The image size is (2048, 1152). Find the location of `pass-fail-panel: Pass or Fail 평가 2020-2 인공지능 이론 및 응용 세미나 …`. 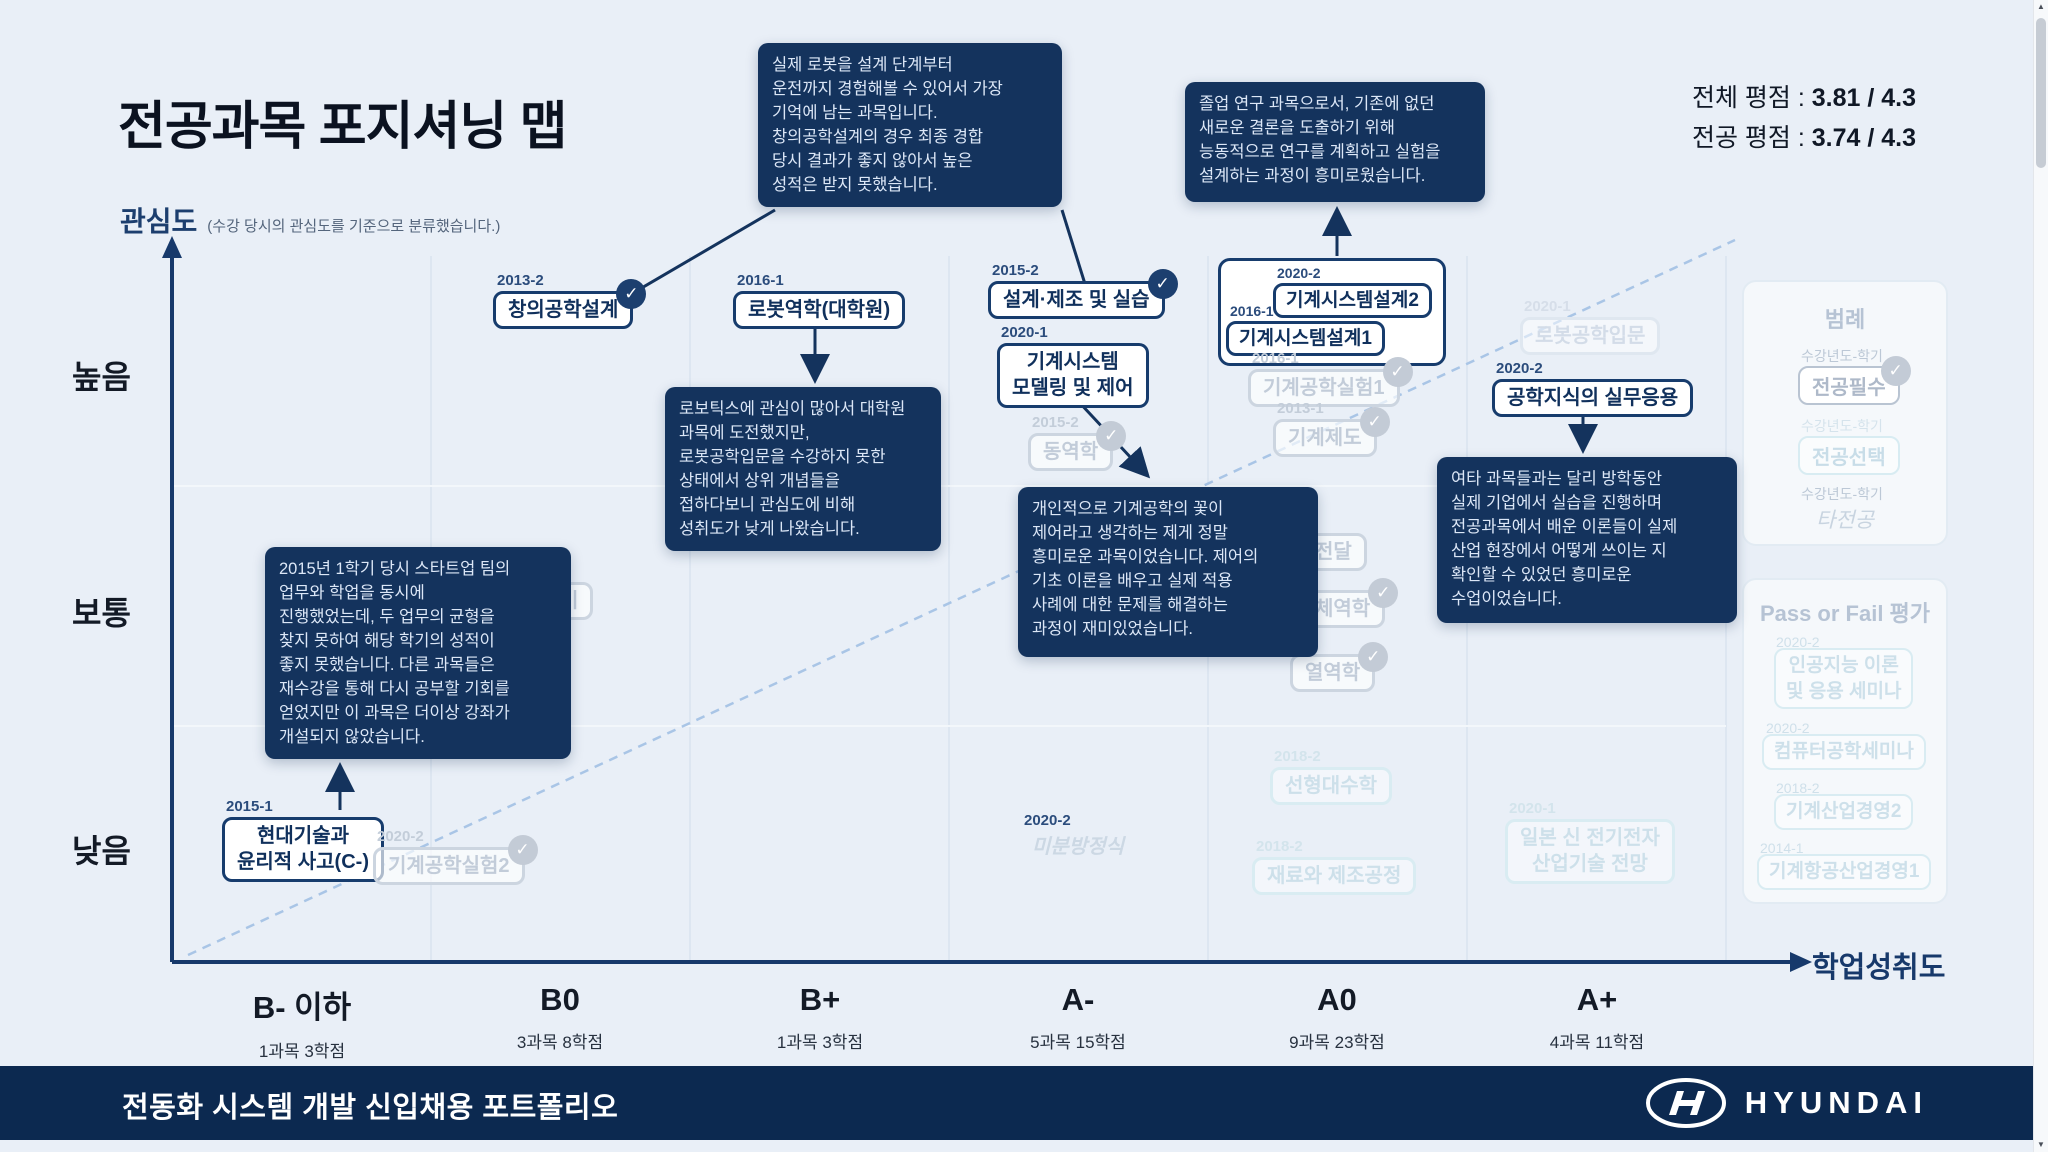

pass-fail-panel: Pass or Fail 평가 2020-2 인공지능 이론 및 응용 세미나 … is located at coordinates (1845, 741).